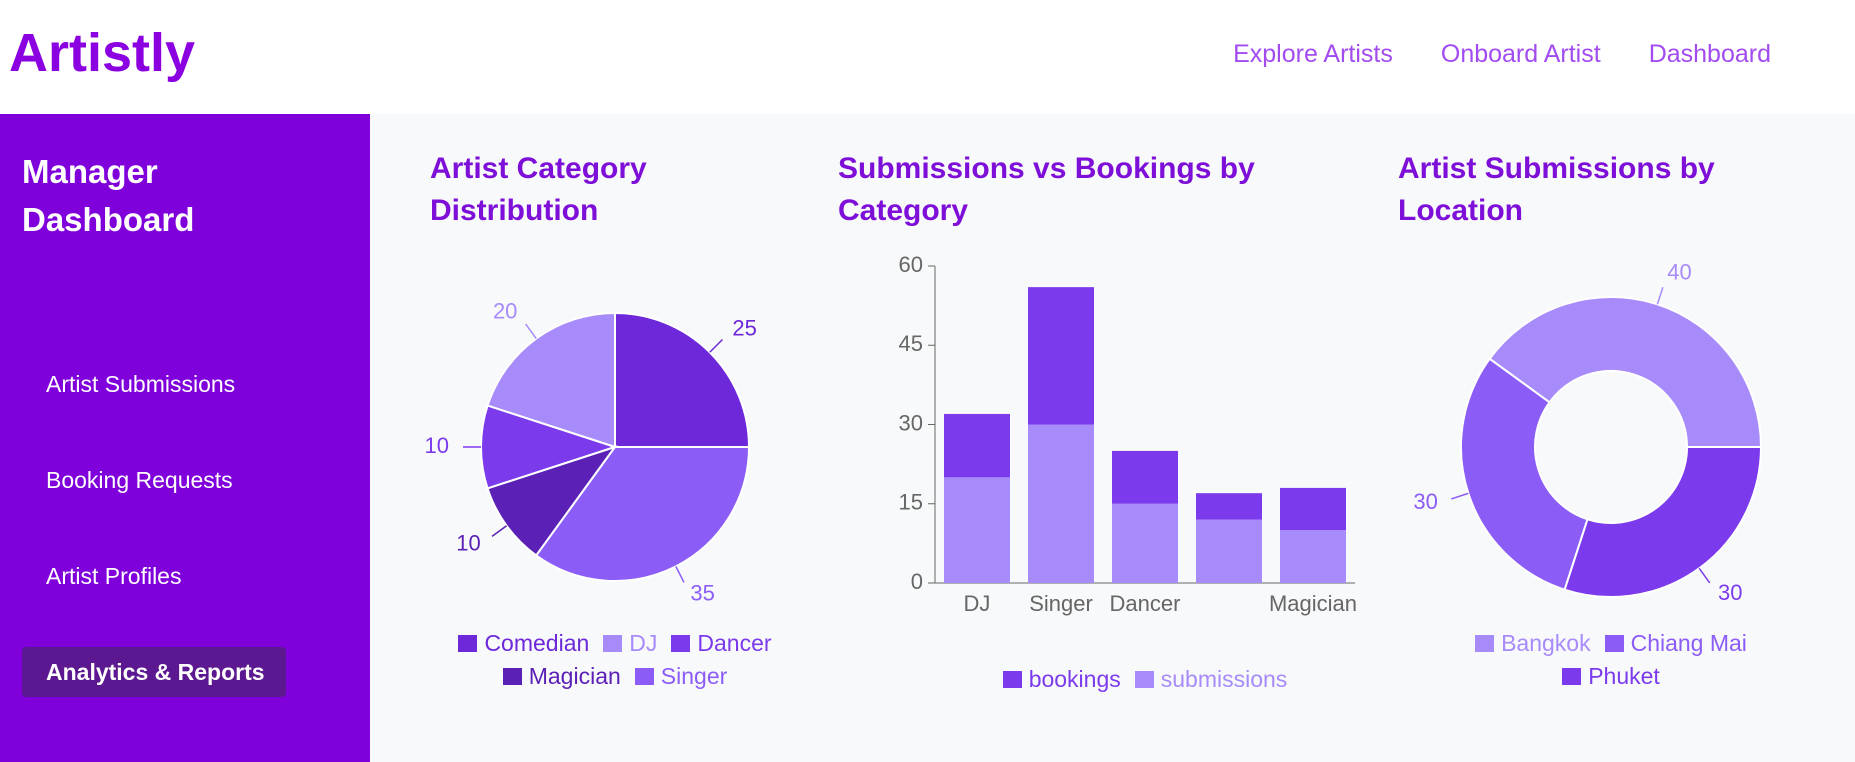 The image size is (1855, 762). What do you see at coordinates (1224, 679) in the screenshot?
I see `legend-label: submissions` at bounding box center [1224, 679].